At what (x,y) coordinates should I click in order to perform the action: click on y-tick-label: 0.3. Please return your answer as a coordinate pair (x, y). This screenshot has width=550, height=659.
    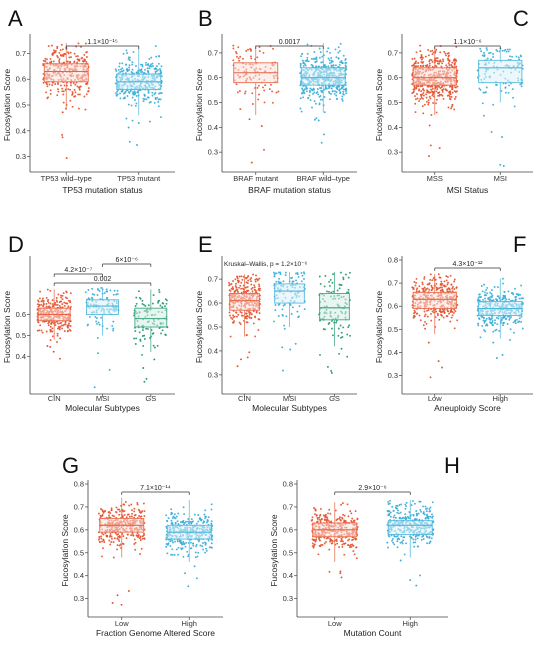
    Looking at the image, I should click on (213, 374).